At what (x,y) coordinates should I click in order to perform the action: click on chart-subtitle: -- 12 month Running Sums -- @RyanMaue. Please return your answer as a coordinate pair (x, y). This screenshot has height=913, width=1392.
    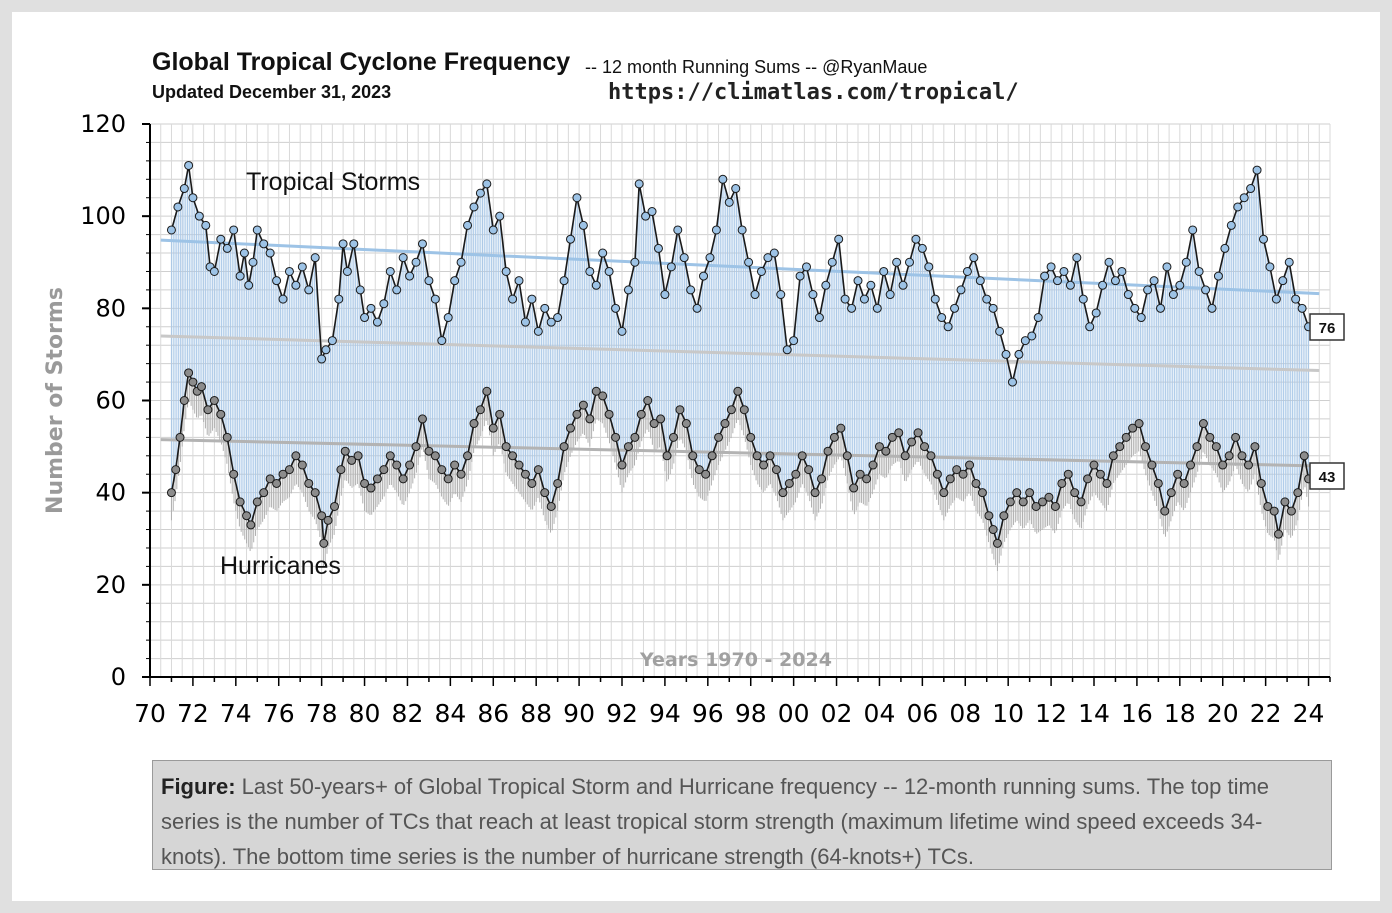
    Looking at the image, I should click on (756, 67).